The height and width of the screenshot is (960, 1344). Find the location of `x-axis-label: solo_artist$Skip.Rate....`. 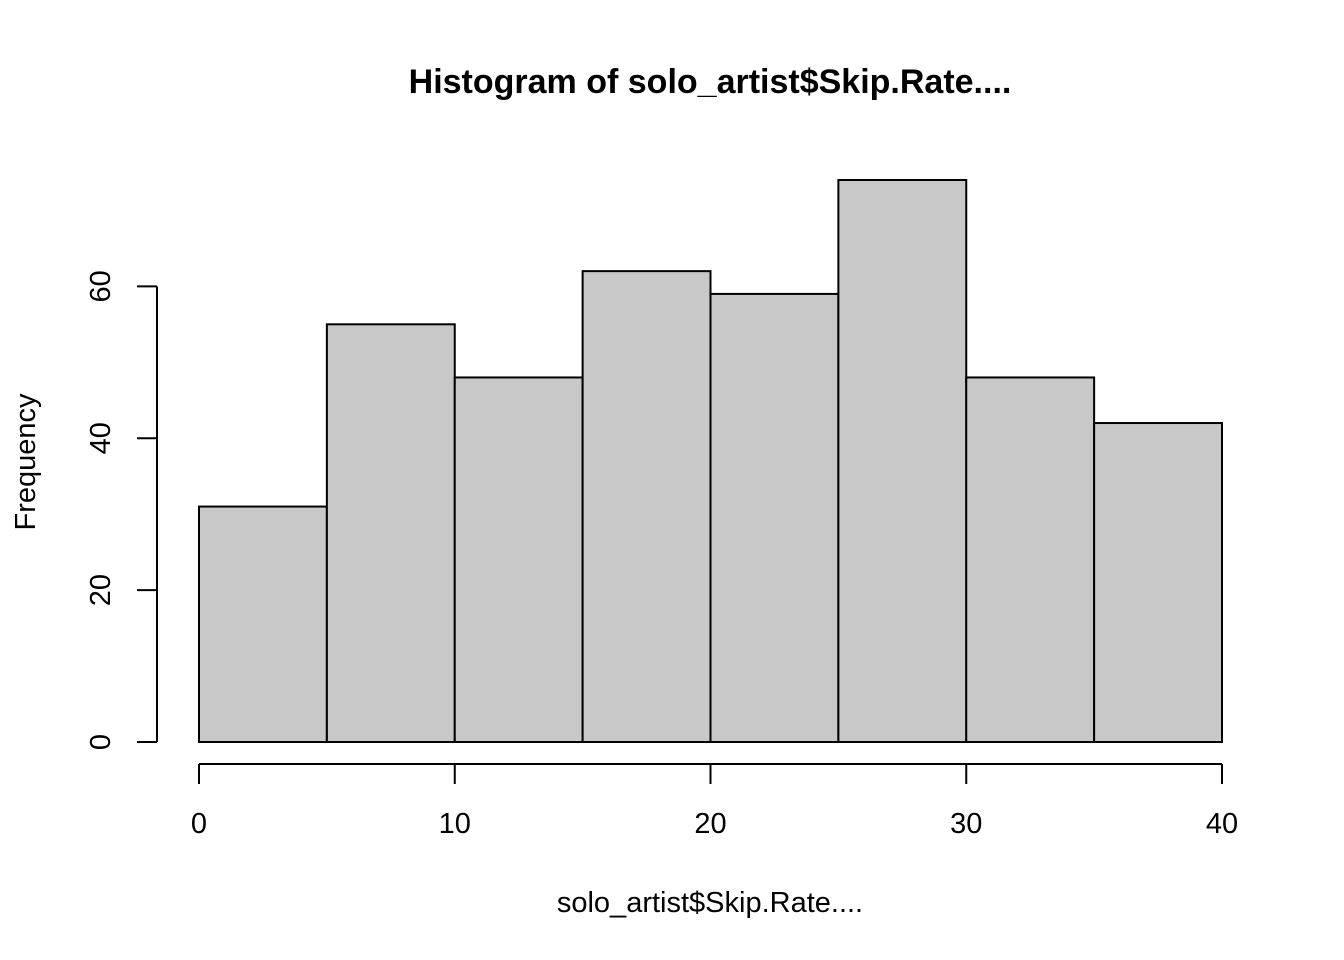

x-axis-label: solo_artist$Skip.Rate.... is located at coordinates (710, 903).